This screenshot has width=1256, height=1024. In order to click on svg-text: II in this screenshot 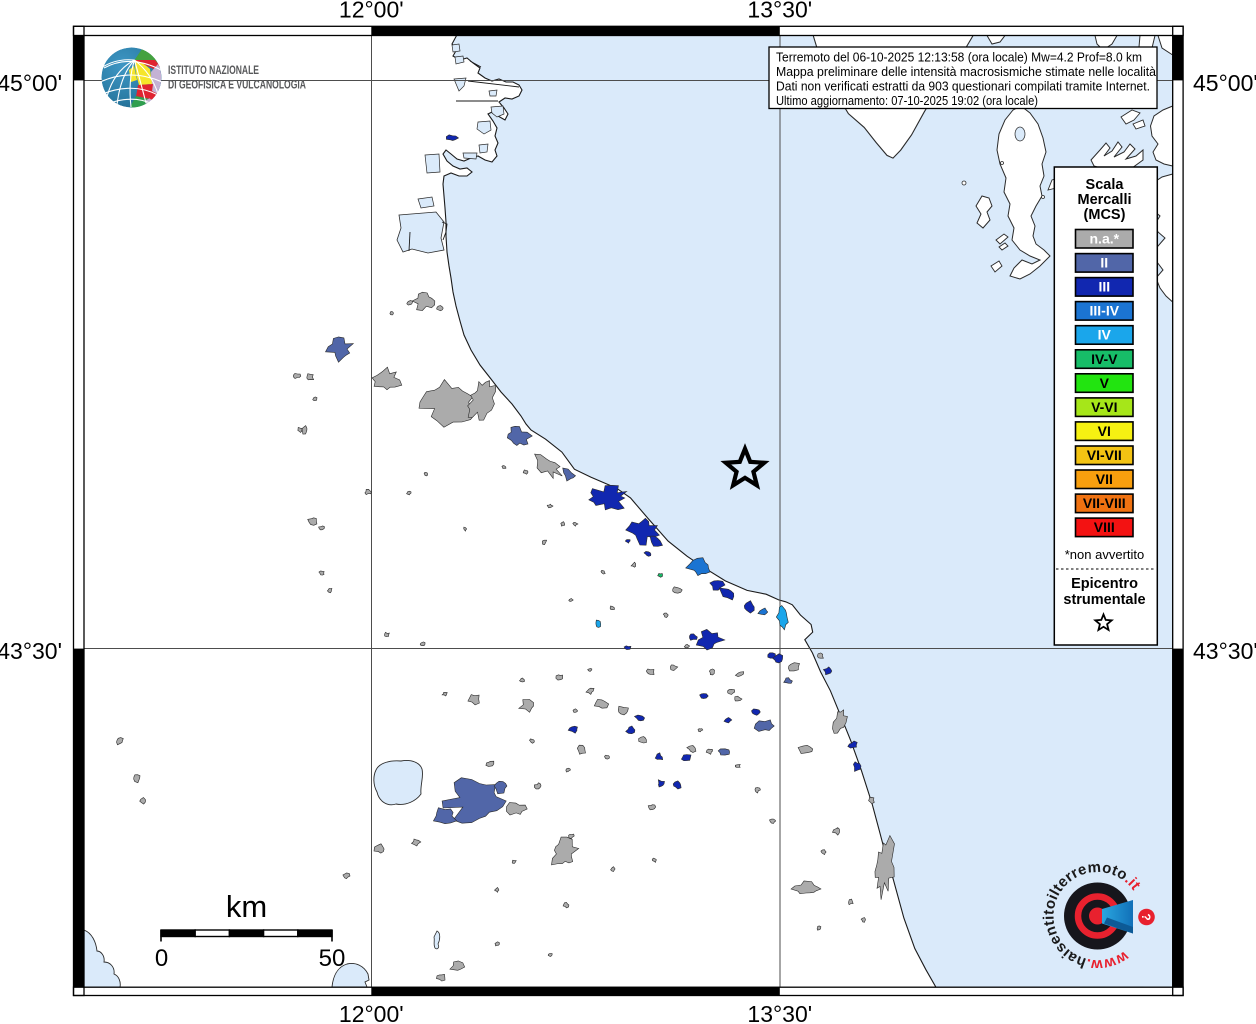, I will do `click(1104, 263)`.